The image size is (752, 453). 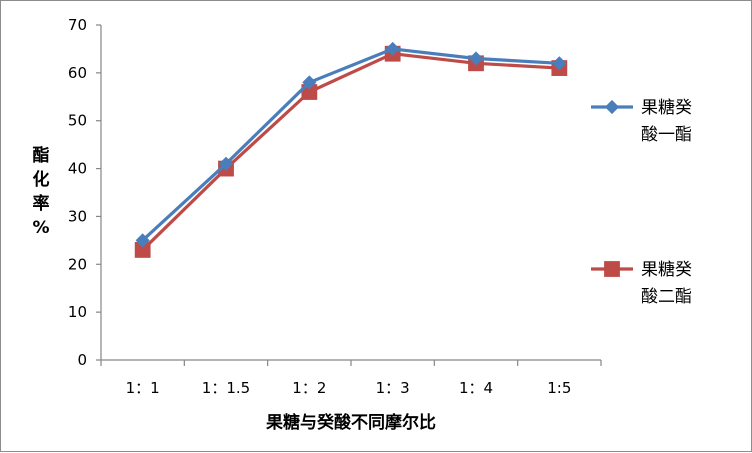 What do you see at coordinates (84, 192) in the screenshot?
I see `y-axis-ticks: 0 10 20 30 40 50 60 70` at bounding box center [84, 192].